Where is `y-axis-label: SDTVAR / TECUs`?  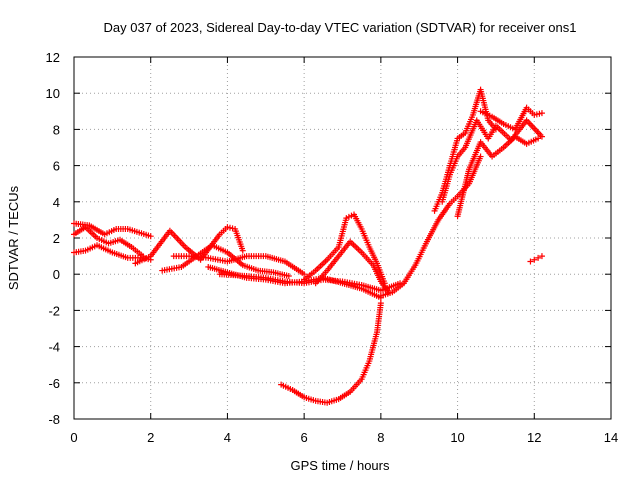
y-axis-label: SDTVAR / TECUs is located at coordinates (13, 237).